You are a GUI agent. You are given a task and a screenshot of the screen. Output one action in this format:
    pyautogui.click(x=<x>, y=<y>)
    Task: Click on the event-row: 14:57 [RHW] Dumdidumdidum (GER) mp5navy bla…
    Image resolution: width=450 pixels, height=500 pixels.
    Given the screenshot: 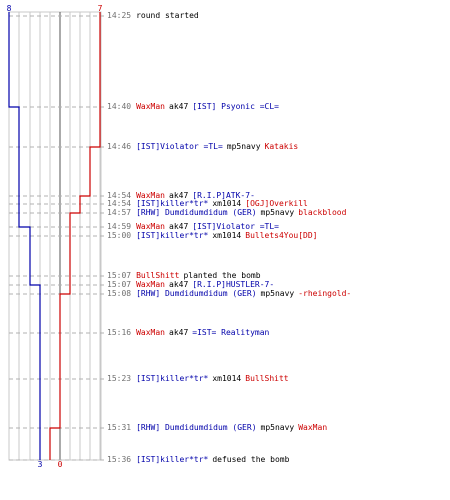 What is the action you would take?
    pyautogui.click(x=228, y=213)
    